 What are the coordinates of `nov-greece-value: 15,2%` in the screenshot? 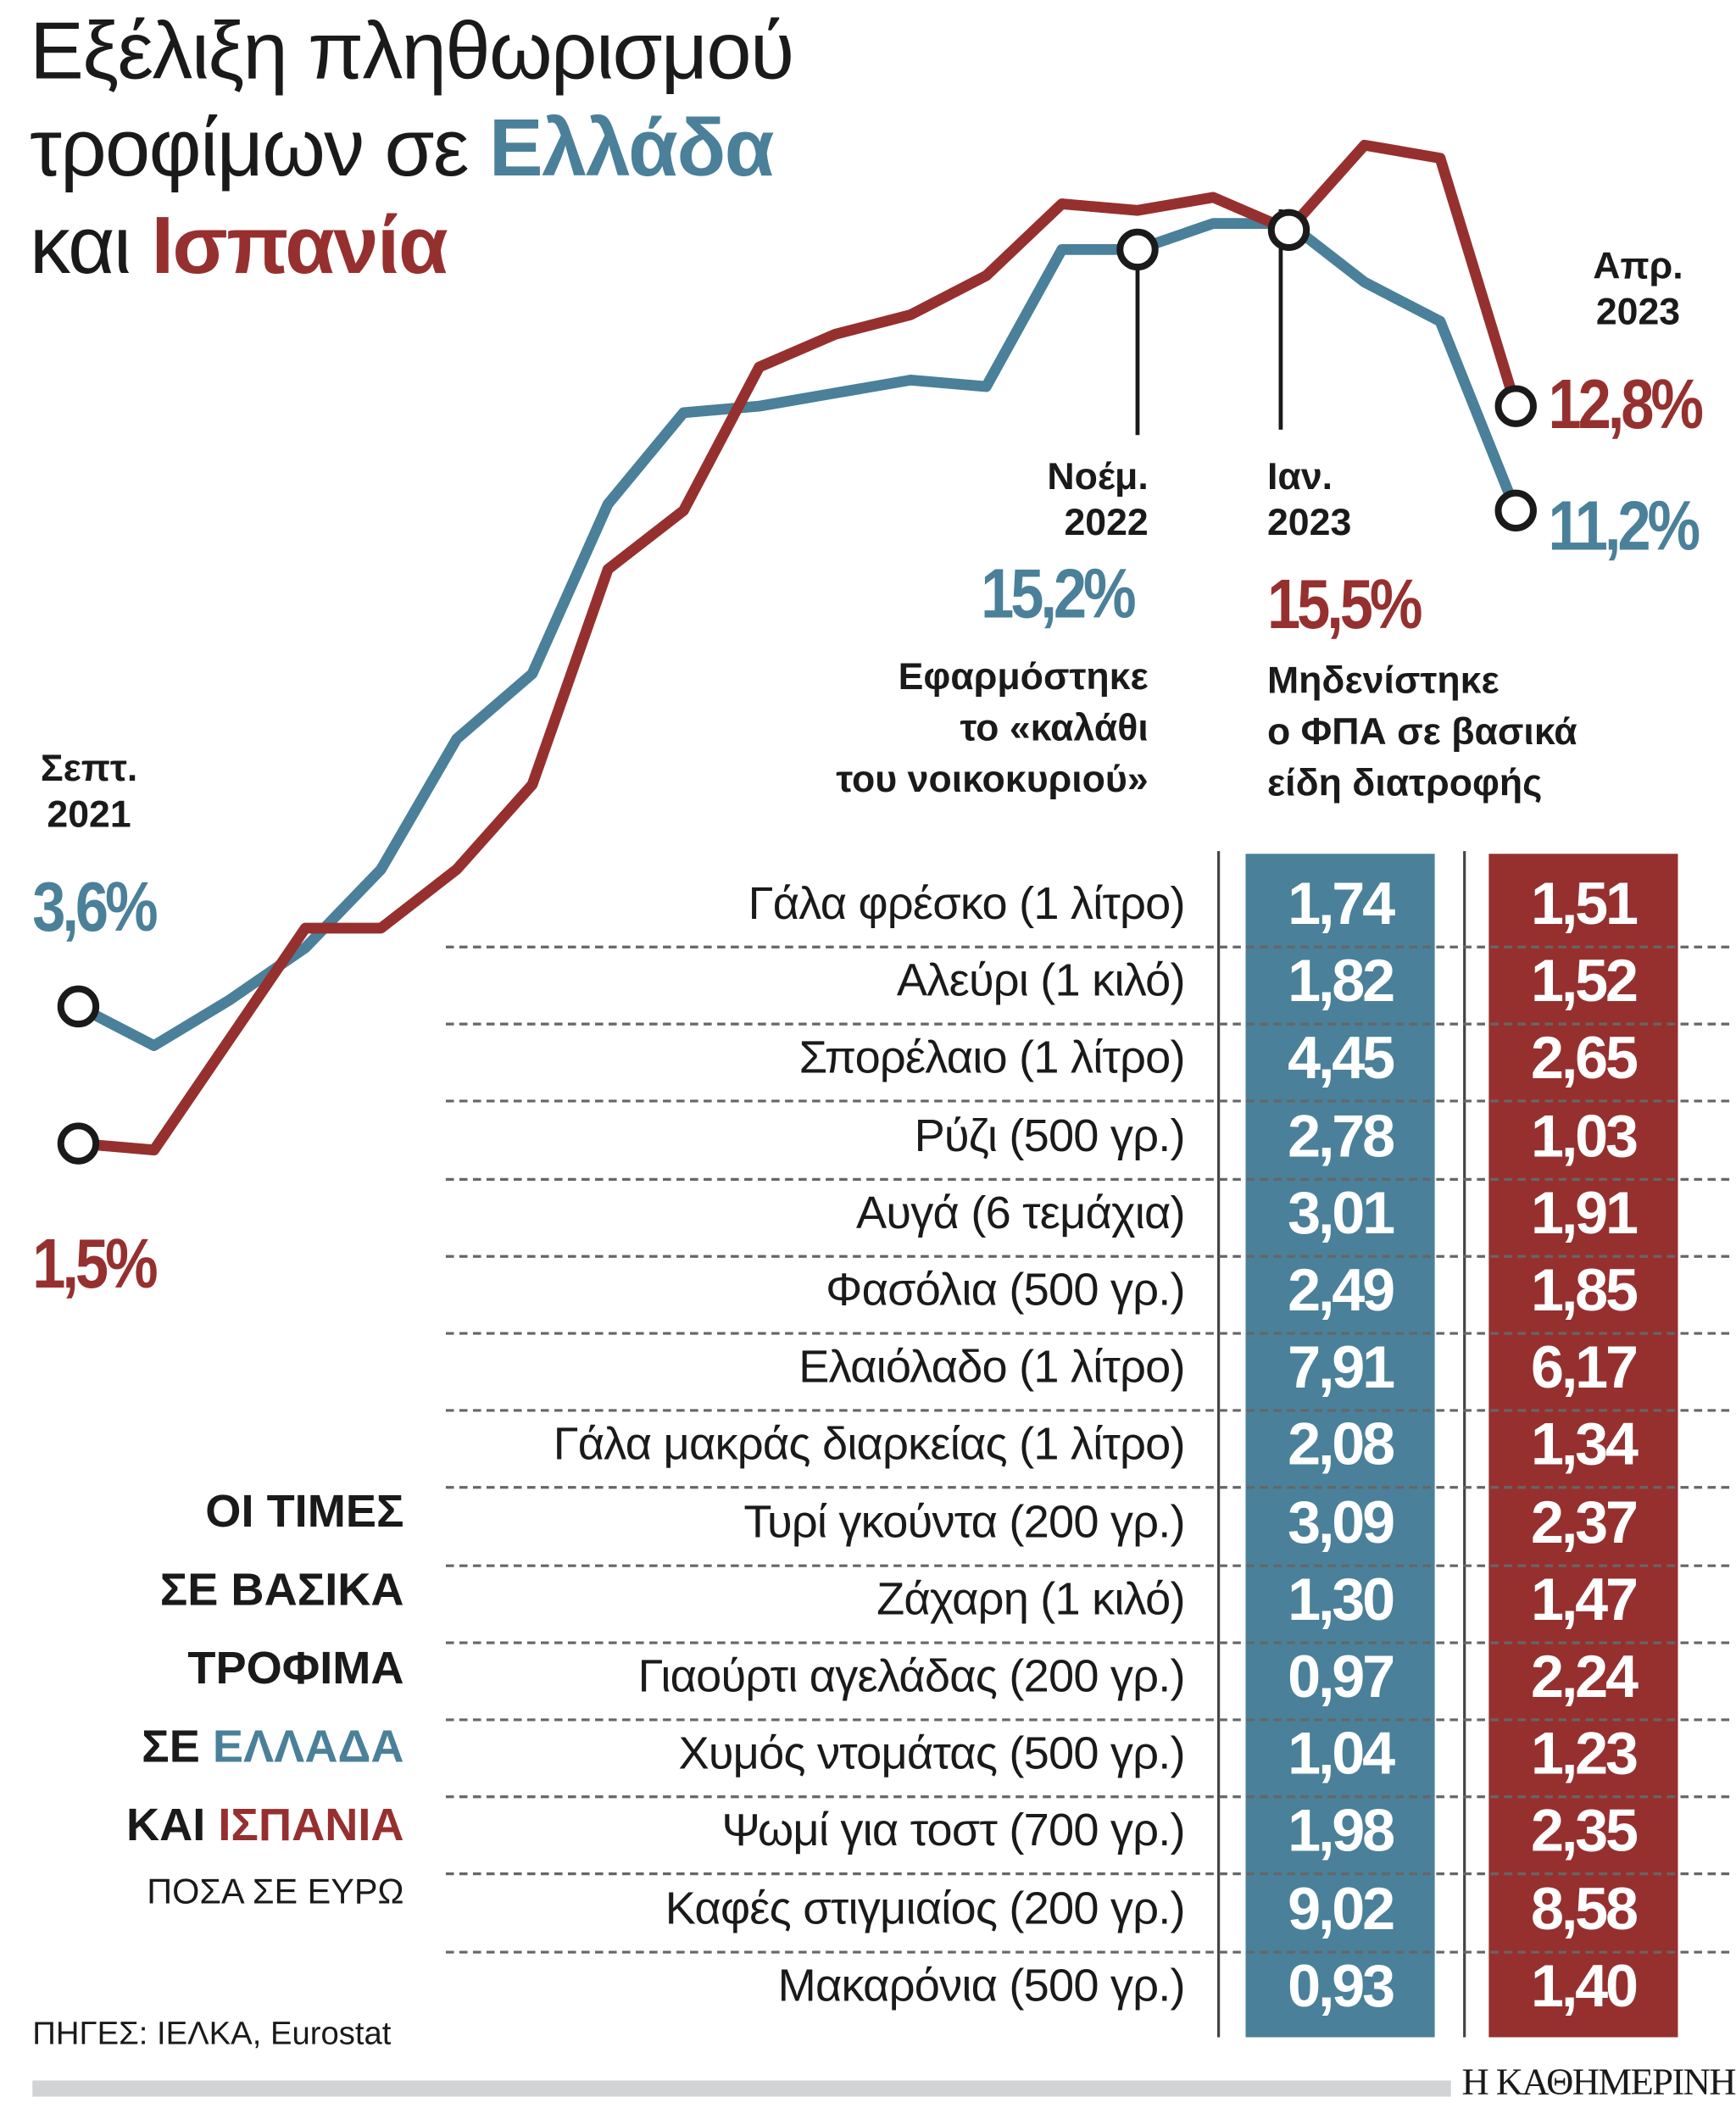 It's located at (1059, 594).